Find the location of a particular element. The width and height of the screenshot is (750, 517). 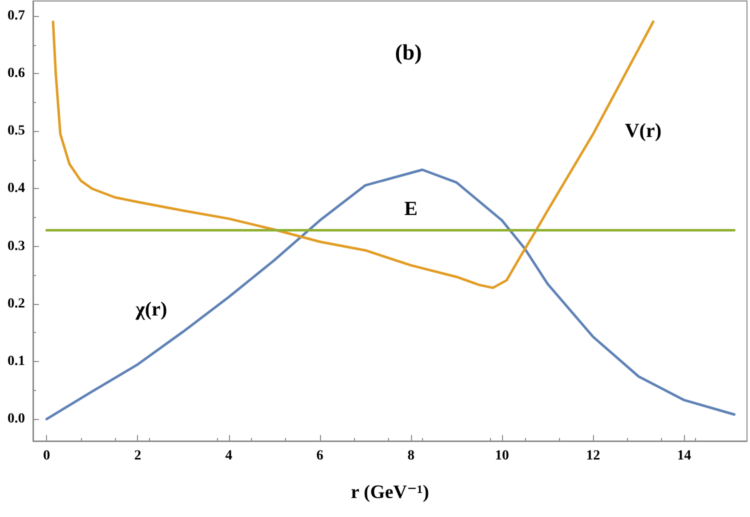

x-tick-label: 2 is located at coordinates (138, 456).